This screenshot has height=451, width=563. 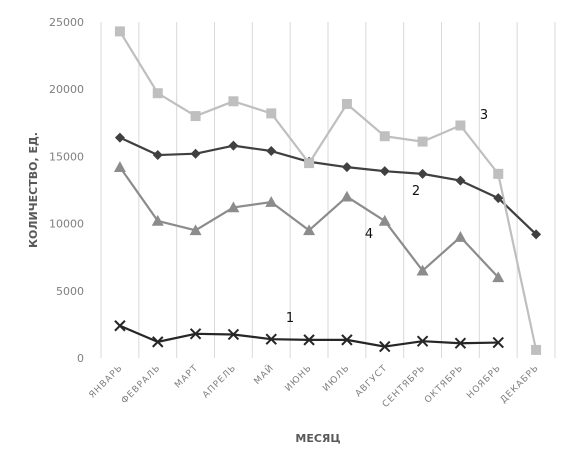 I want to click on x-tick-label-1: ФЕВРАЛЬ, so click(x=141, y=384).